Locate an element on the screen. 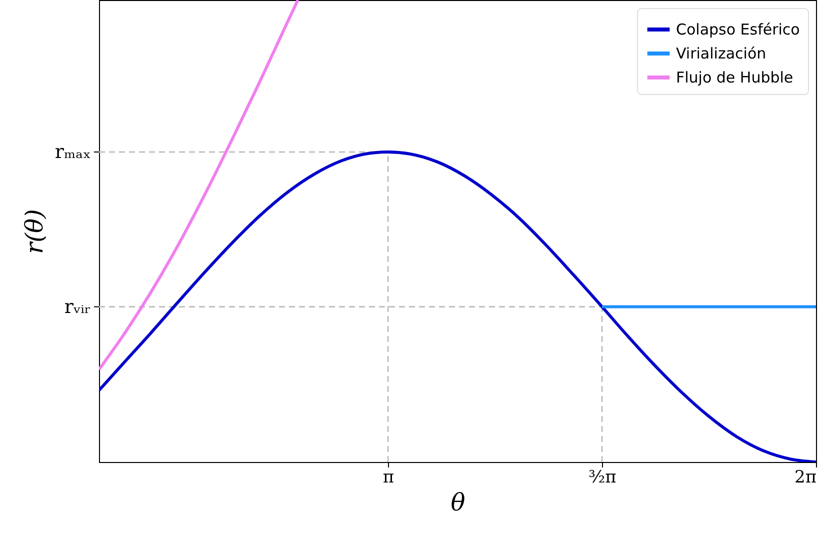 The image size is (830, 537). legend-label: Flujo de Hubble is located at coordinates (735, 77).